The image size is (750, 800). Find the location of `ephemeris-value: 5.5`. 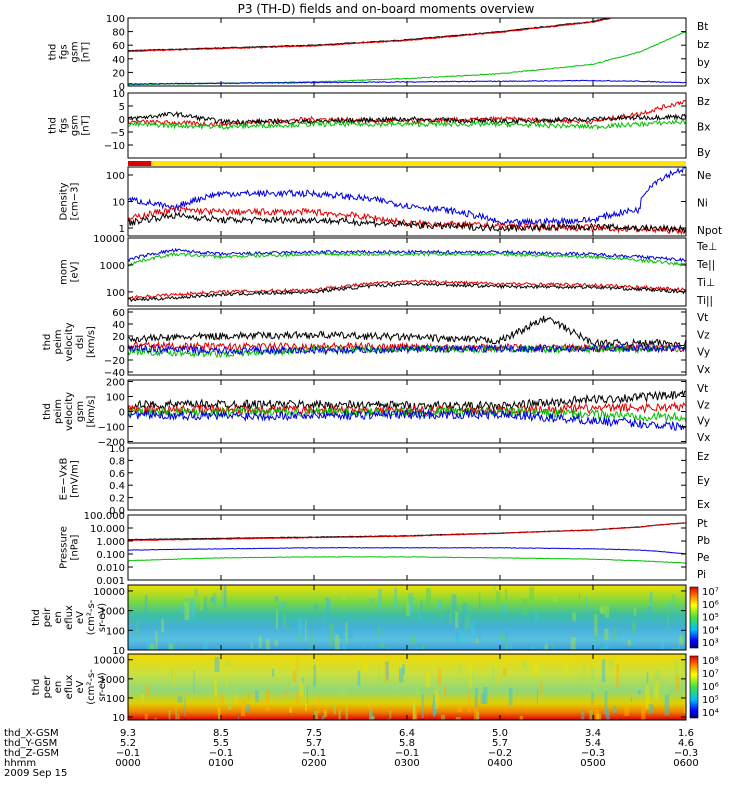

ephemeris-value: 5.5 is located at coordinates (221, 743).